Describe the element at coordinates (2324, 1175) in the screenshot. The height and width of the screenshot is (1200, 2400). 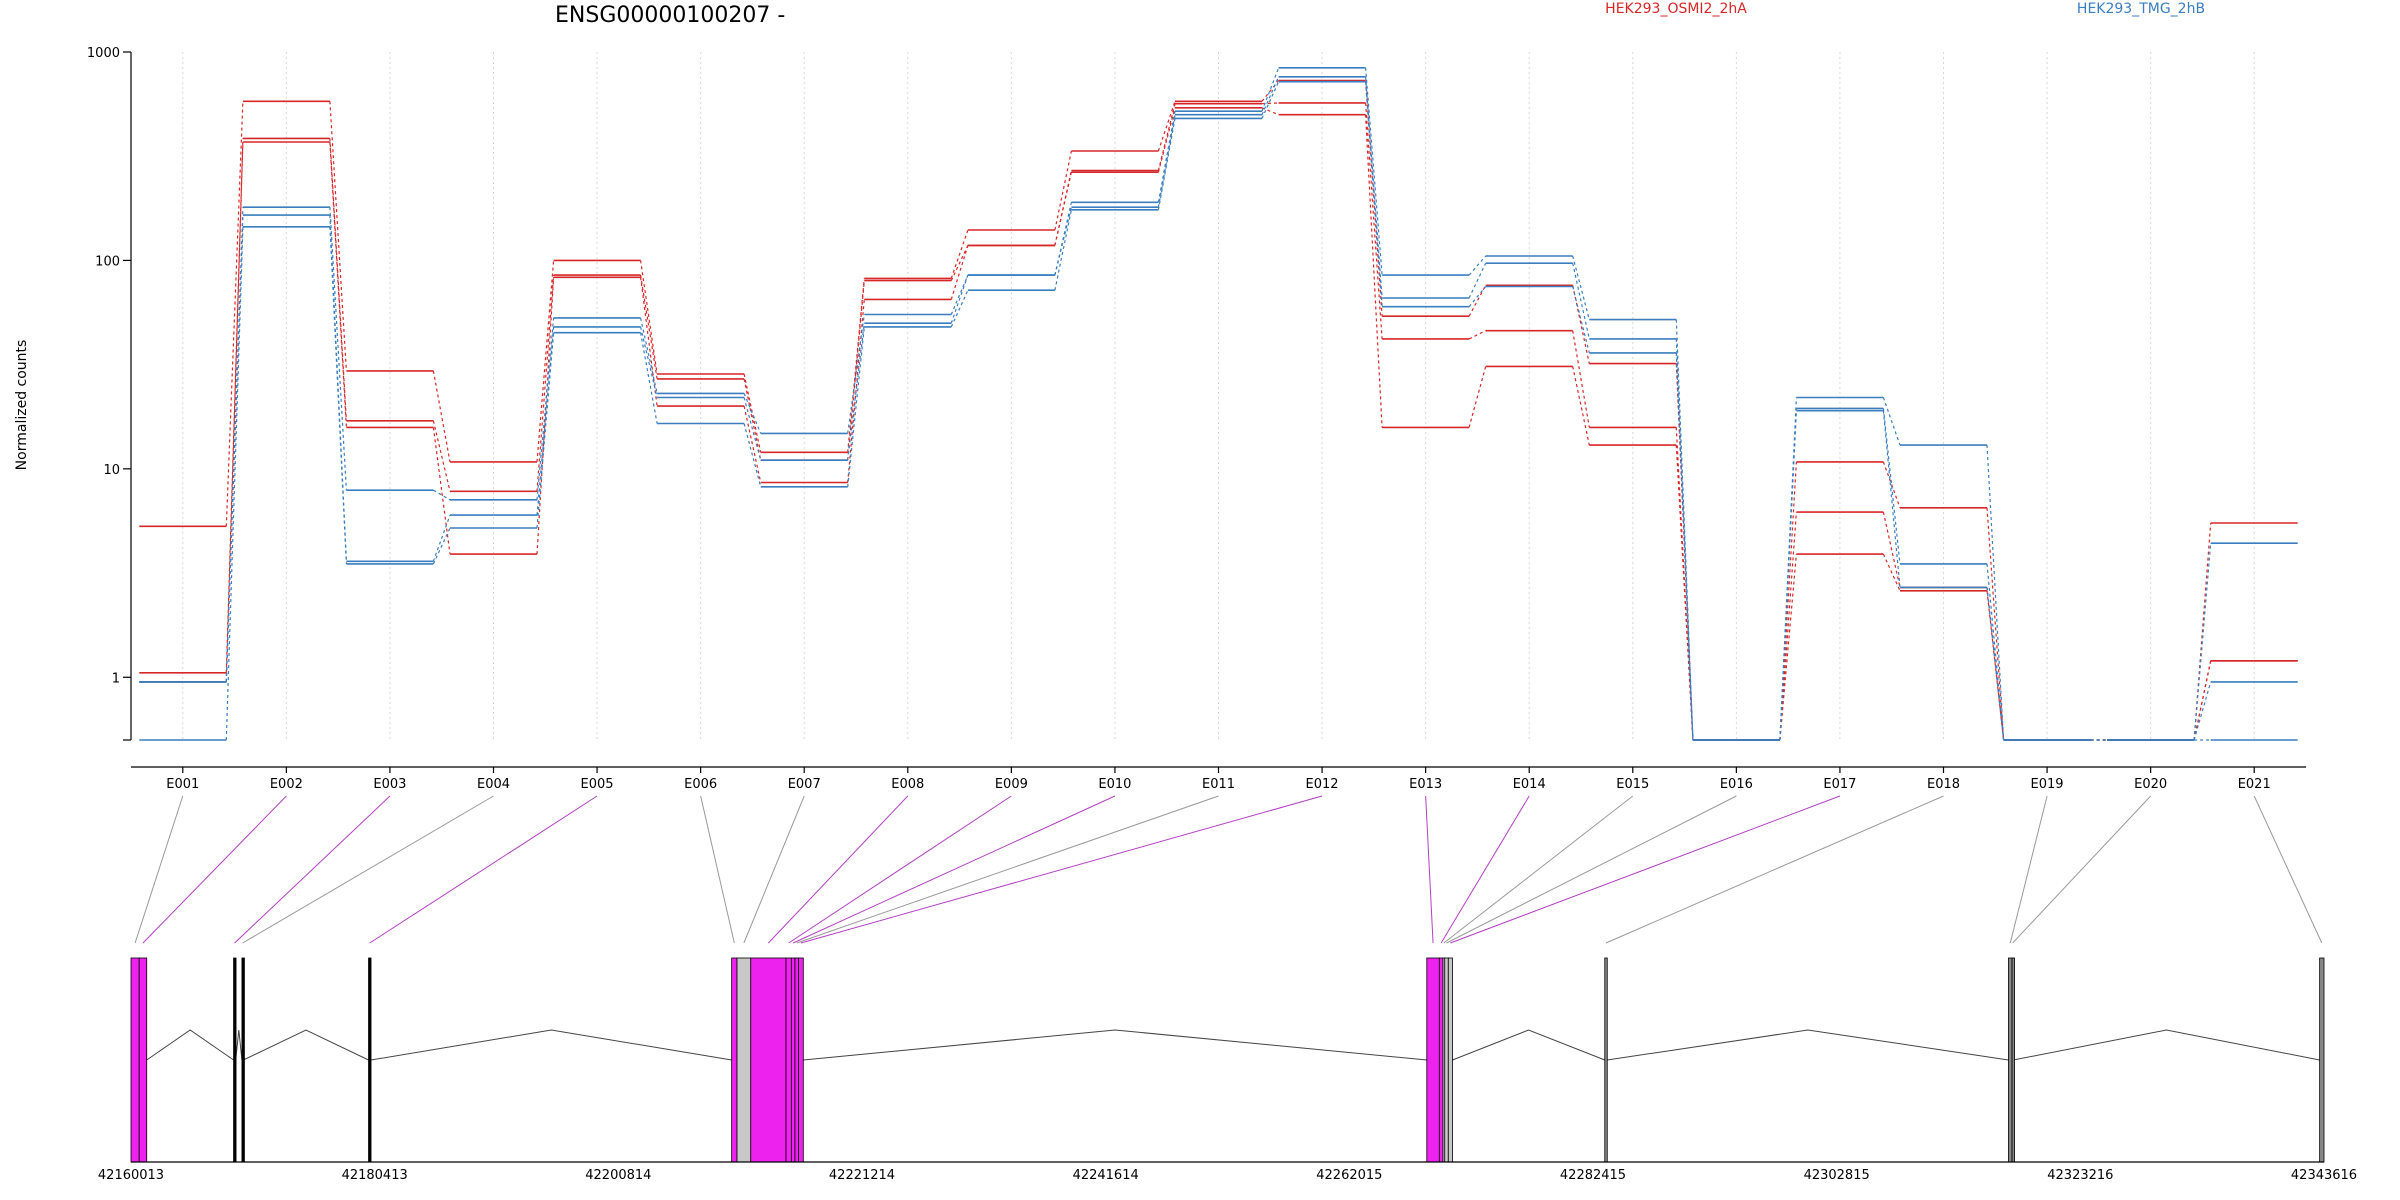
I see `genomic-tick-label: 42343616` at that location.